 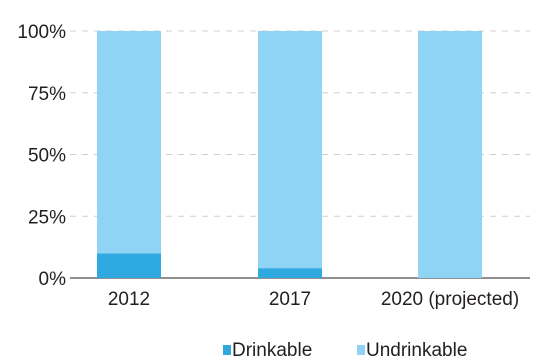 I want to click on y-tick-label: 50%, so click(x=47, y=156).